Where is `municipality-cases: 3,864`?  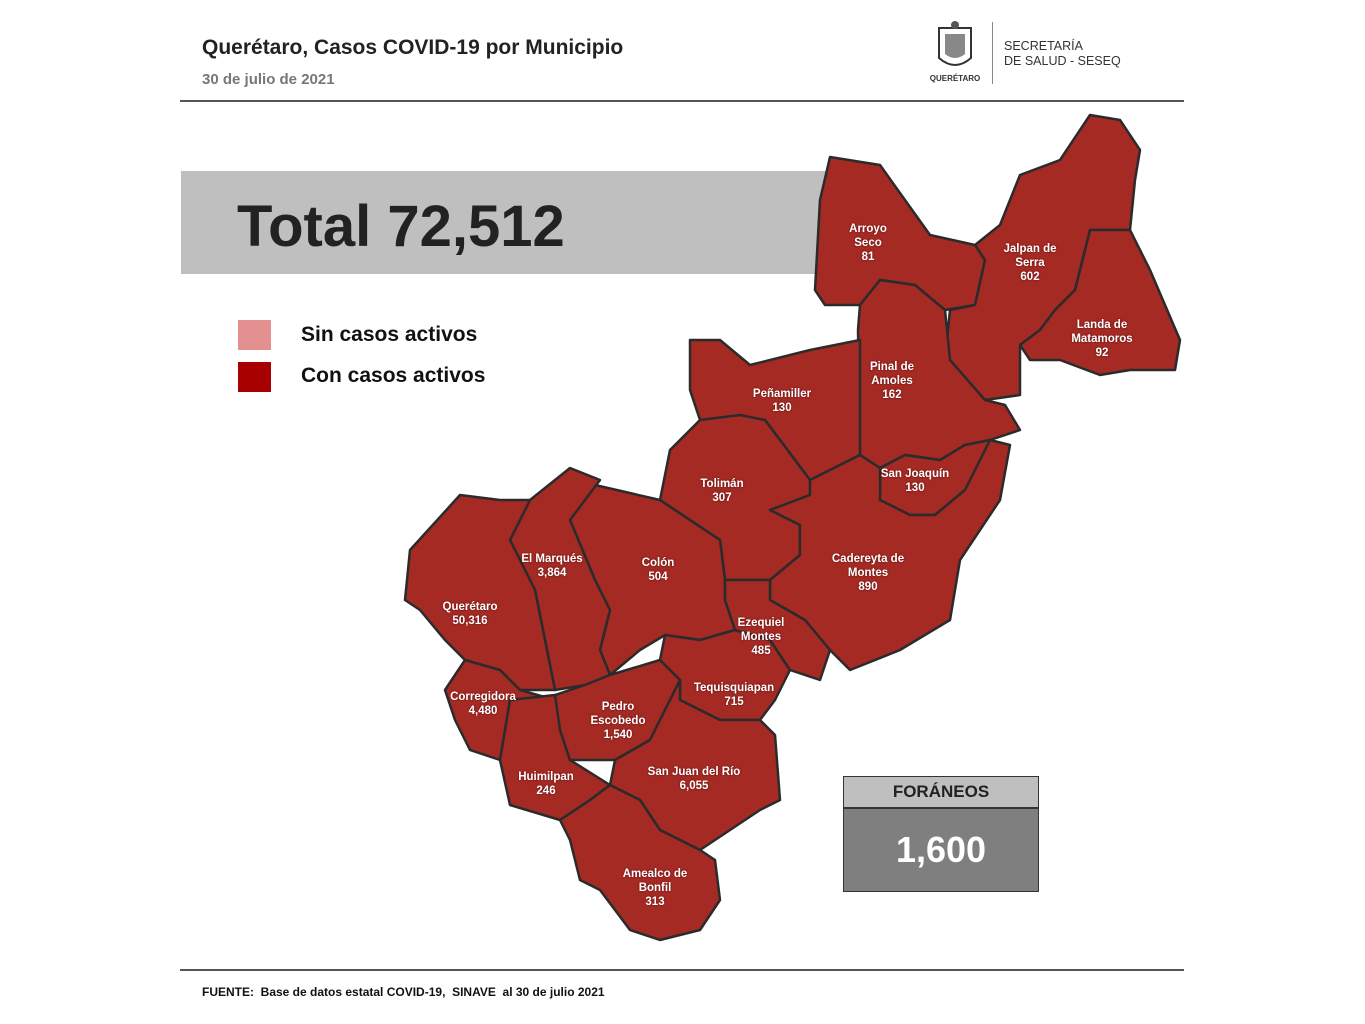 municipality-cases: 3,864 is located at coordinates (552, 573).